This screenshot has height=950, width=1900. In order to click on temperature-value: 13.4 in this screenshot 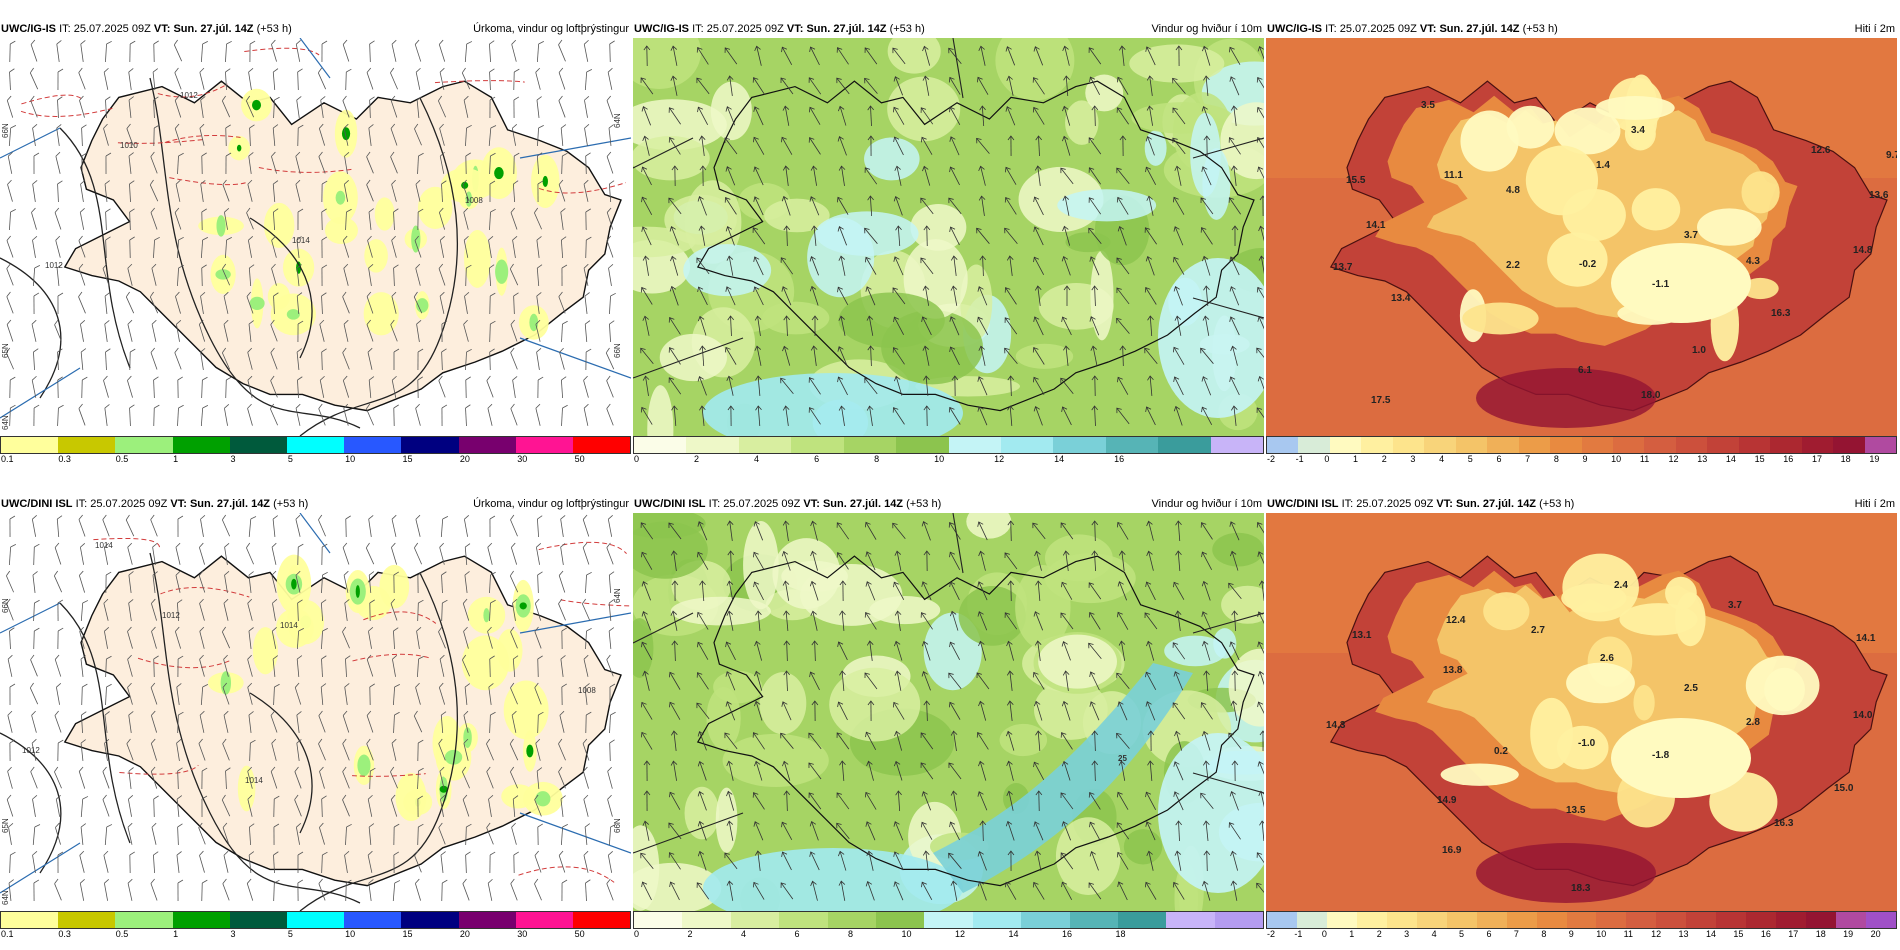, I will do `click(1401, 298)`.